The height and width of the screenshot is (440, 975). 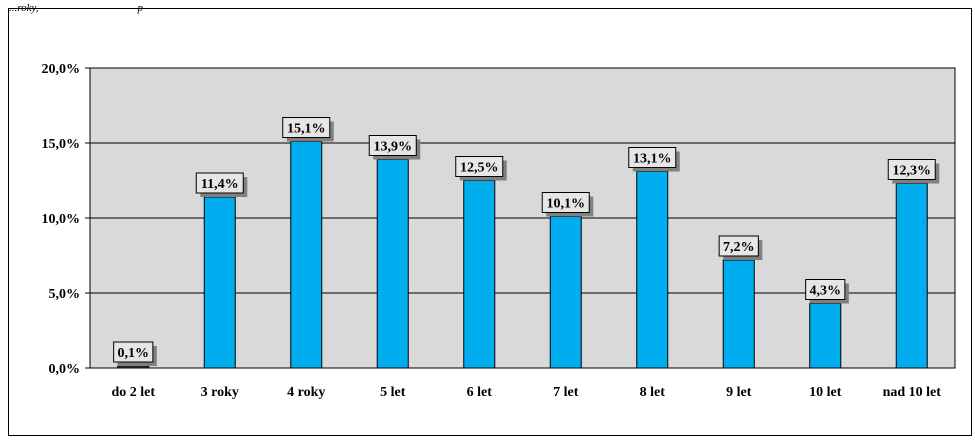 What do you see at coordinates (566, 392) in the screenshot?
I see `x-tick-label: 7 let` at bounding box center [566, 392].